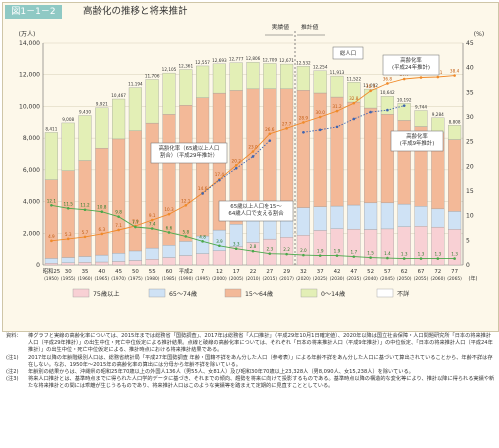  What do you see at coordinates (470, 43) in the screenshot?
I see `y-tick-label-right: 45` at bounding box center [470, 43].